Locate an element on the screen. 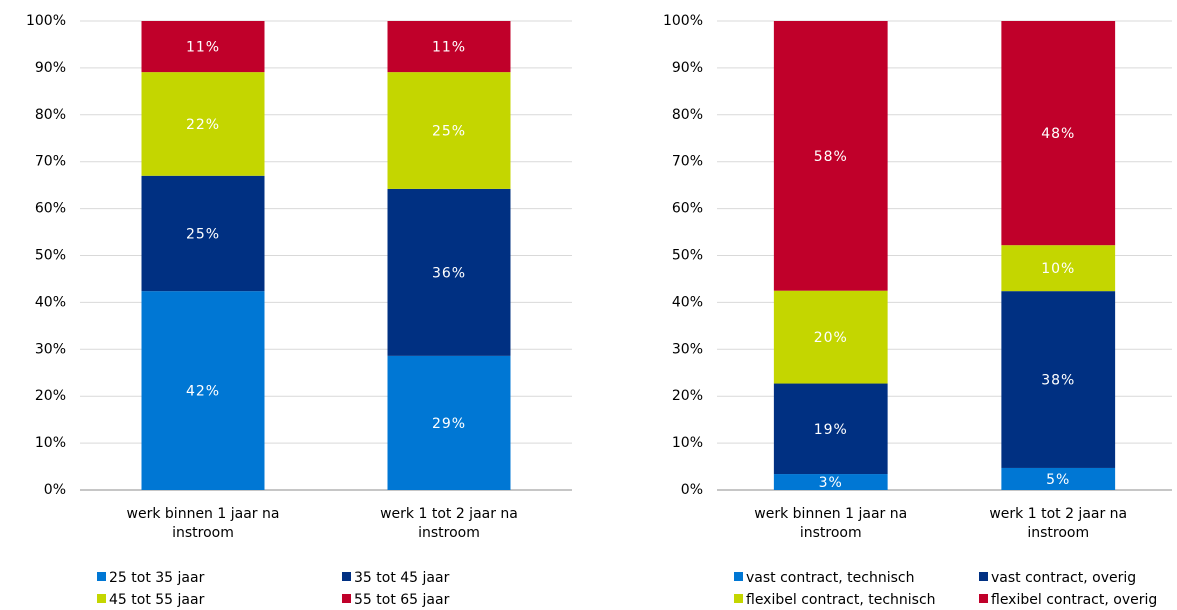 The image size is (1177, 610). data-label: 58% is located at coordinates (831, 157).